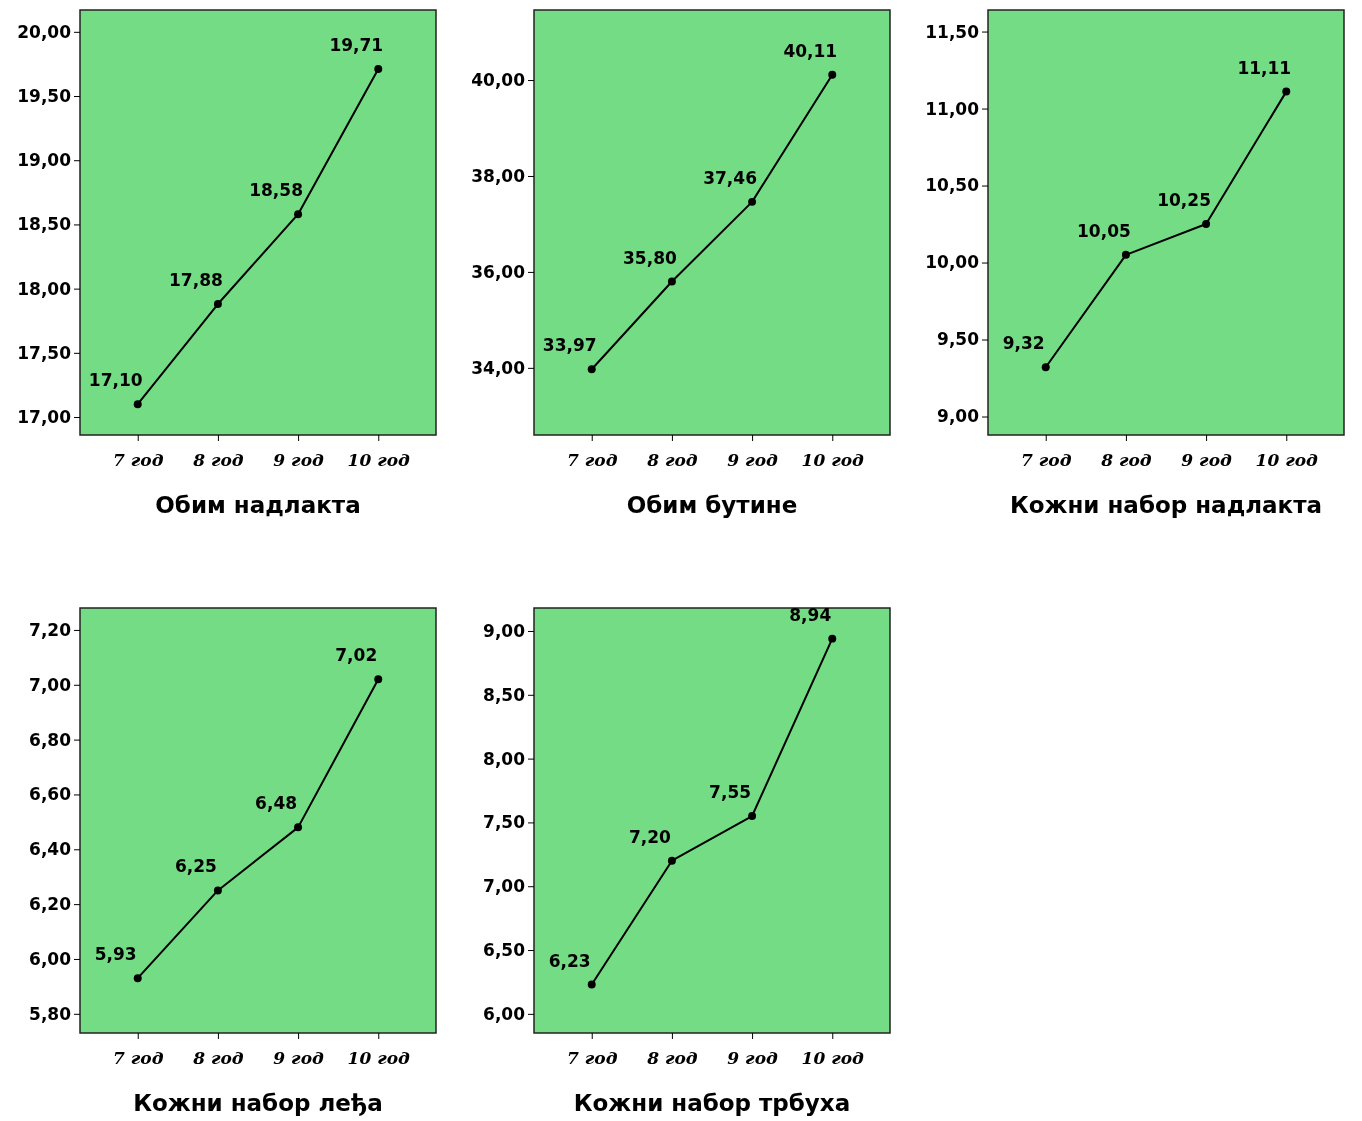  I want to click on data-label: 17,88, so click(196, 280).